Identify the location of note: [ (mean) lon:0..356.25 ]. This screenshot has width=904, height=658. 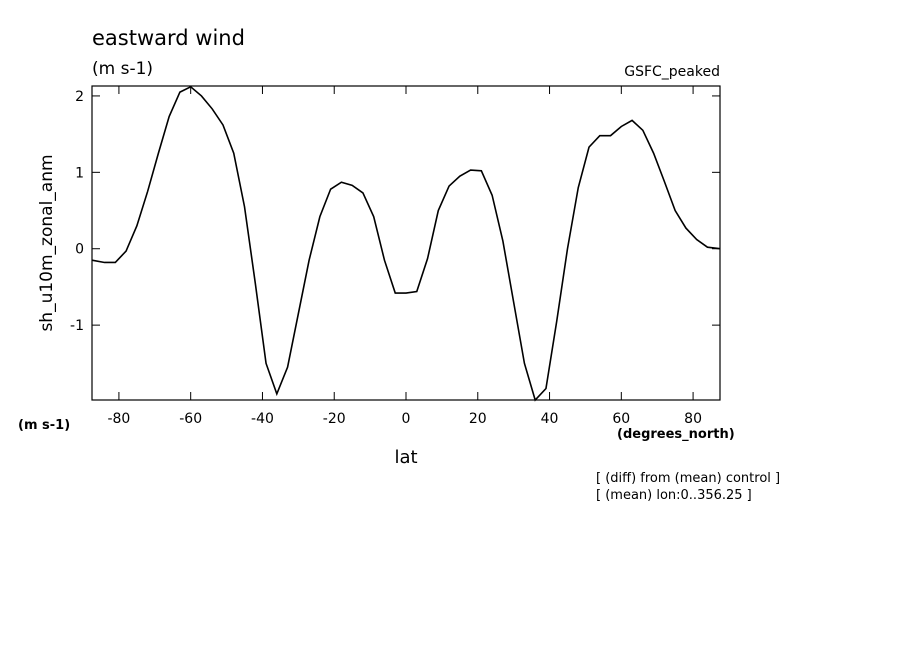
(674, 495).